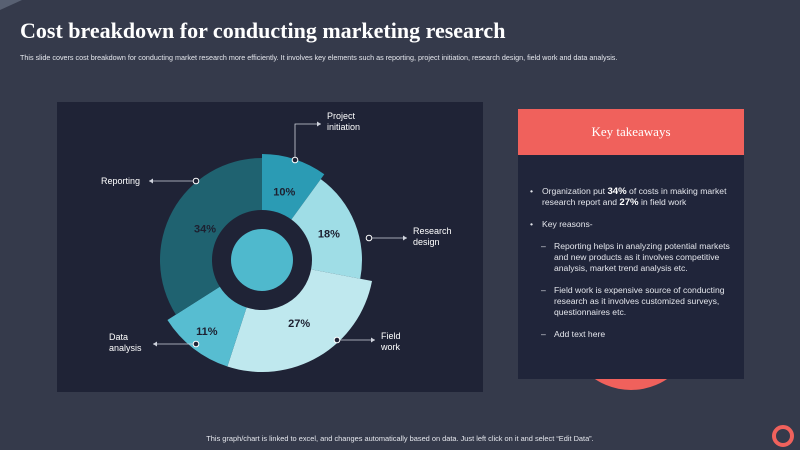  Describe the element at coordinates (567, 224) in the screenshot. I see `takeaway-text: Key reasons-` at that location.